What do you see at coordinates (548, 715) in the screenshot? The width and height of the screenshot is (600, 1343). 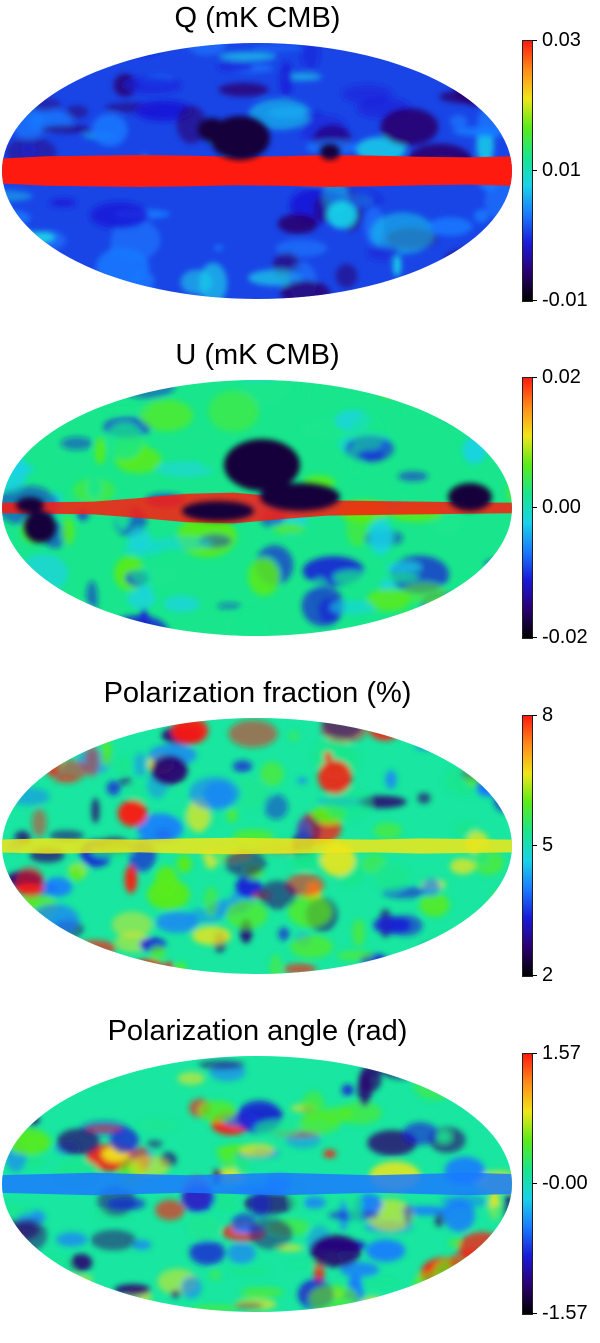 I see `colorbar-tick-label: 8` at bounding box center [548, 715].